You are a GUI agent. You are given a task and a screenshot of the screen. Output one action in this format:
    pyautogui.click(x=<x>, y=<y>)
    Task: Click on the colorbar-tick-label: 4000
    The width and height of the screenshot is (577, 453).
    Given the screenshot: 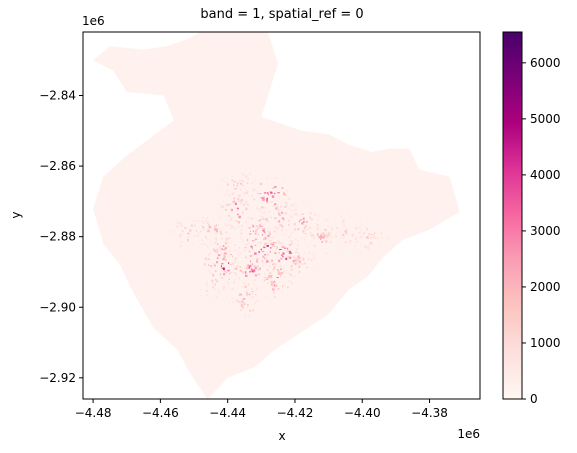 What is the action you would take?
    pyautogui.click(x=545, y=175)
    